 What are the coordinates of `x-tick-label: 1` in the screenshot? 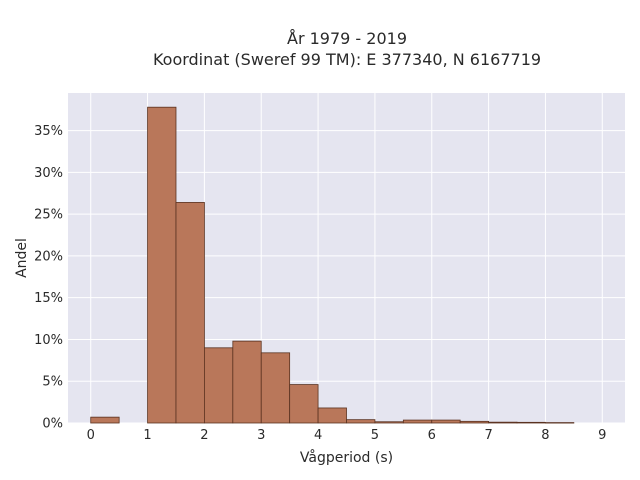 It's located at (147, 435).